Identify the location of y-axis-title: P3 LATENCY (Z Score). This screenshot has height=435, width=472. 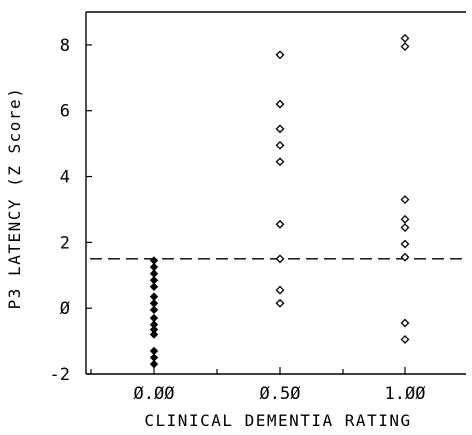
(14, 198).